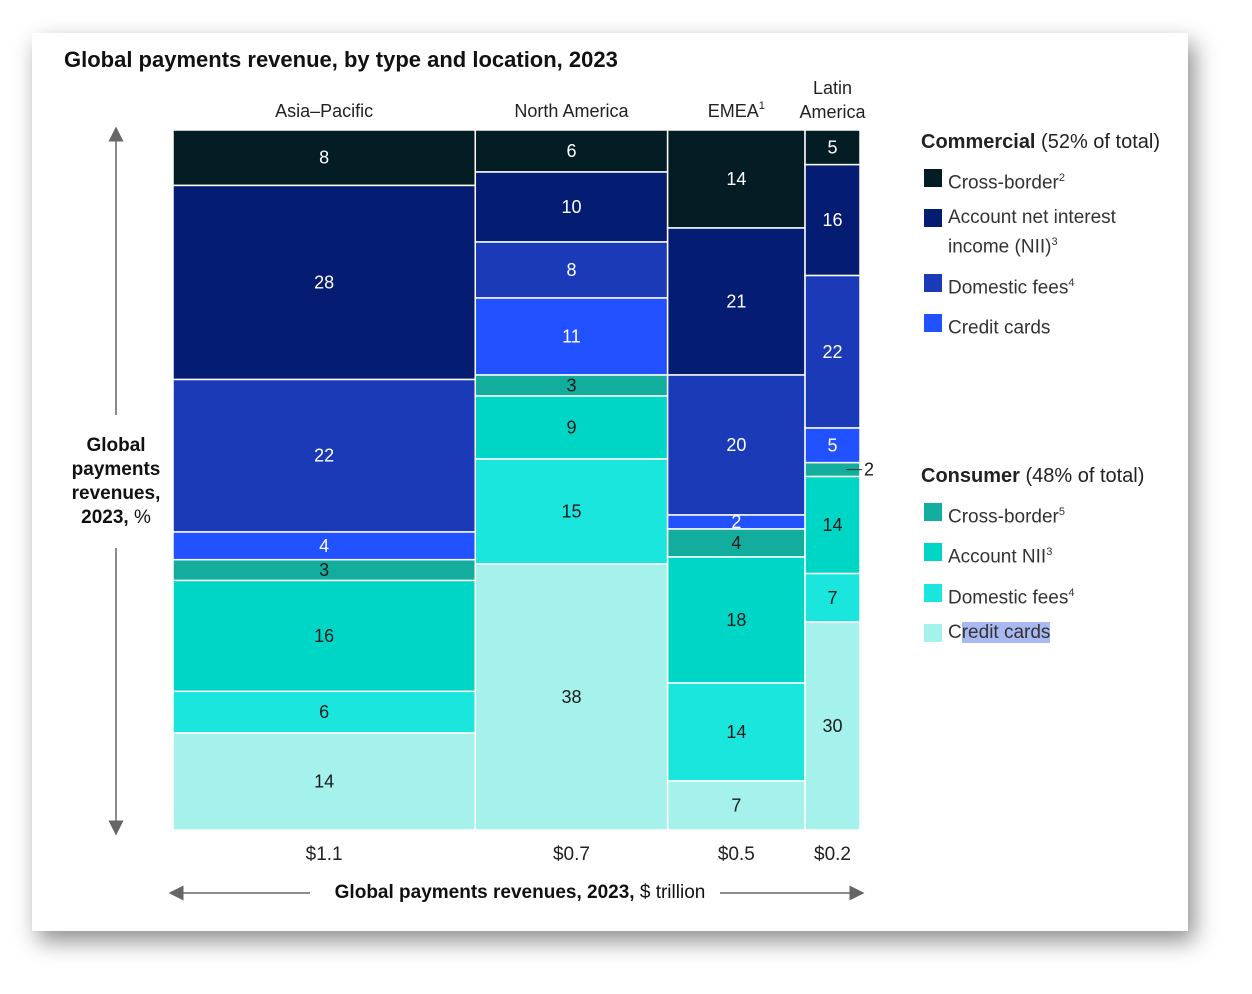 This screenshot has width=1252, height=994. What do you see at coordinates (571, 512) in the screenshot?
I see `data-label-north-america-consumer-domestic-fees: 15` at bounding box center [571, 512].